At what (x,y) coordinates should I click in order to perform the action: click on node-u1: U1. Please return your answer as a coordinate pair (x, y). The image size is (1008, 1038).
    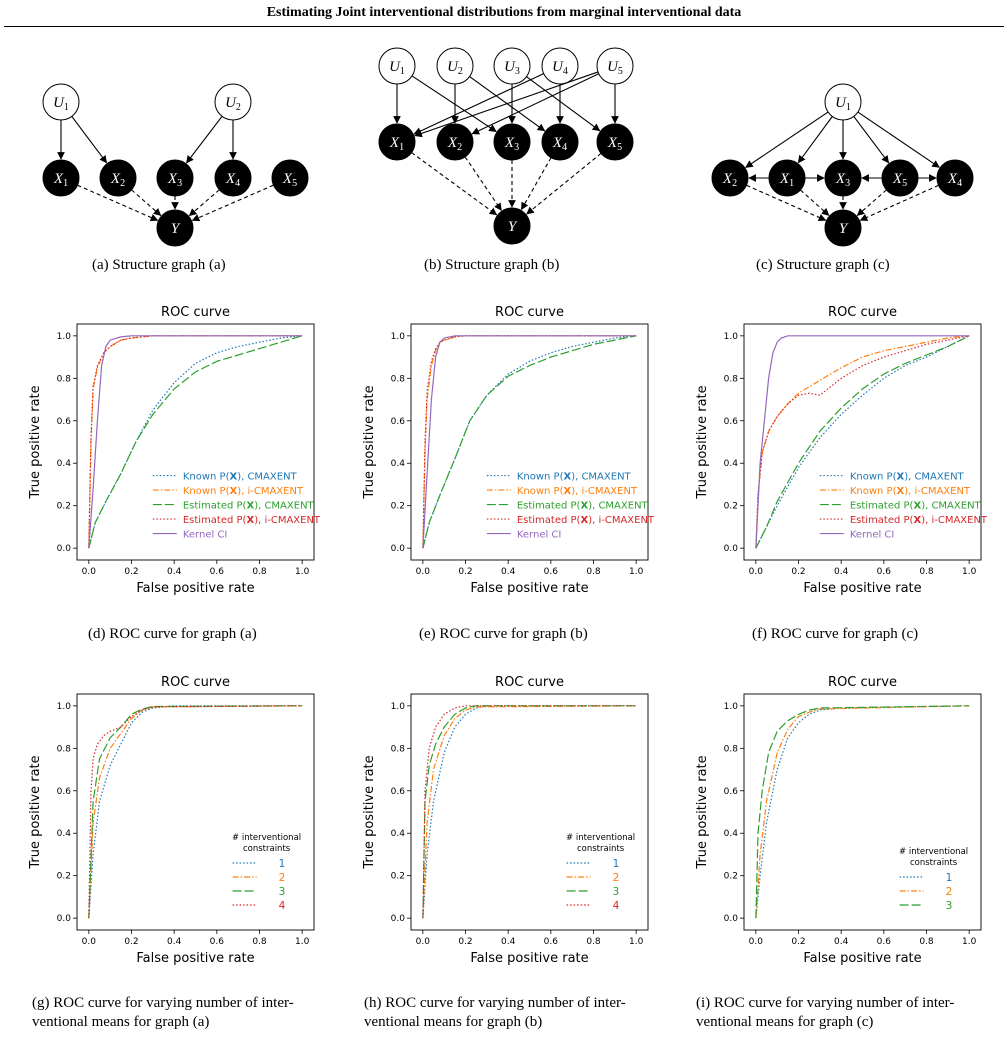
    Looking at the image, I should click on (61, 102).